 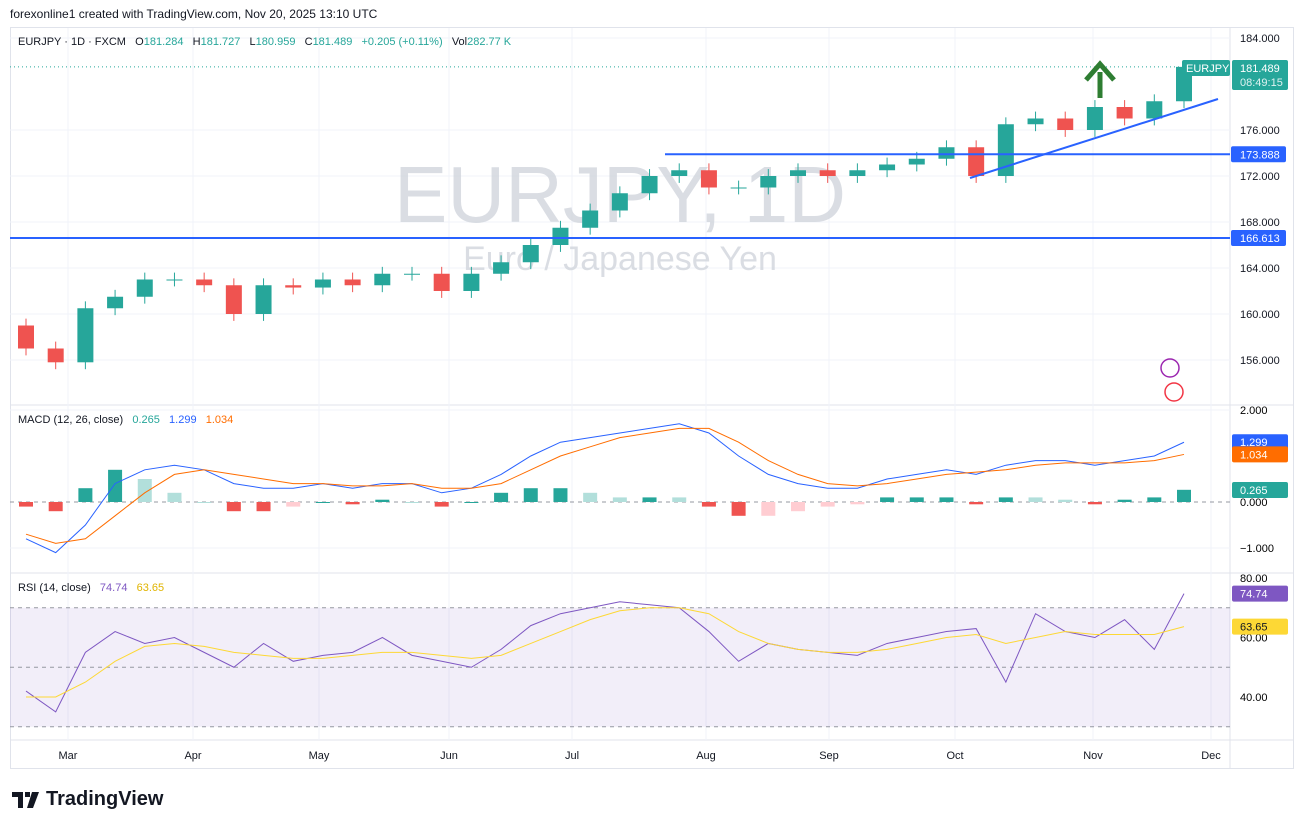 I want to click on macd-badge-label: 0.265, so click(x=1254, y=491).